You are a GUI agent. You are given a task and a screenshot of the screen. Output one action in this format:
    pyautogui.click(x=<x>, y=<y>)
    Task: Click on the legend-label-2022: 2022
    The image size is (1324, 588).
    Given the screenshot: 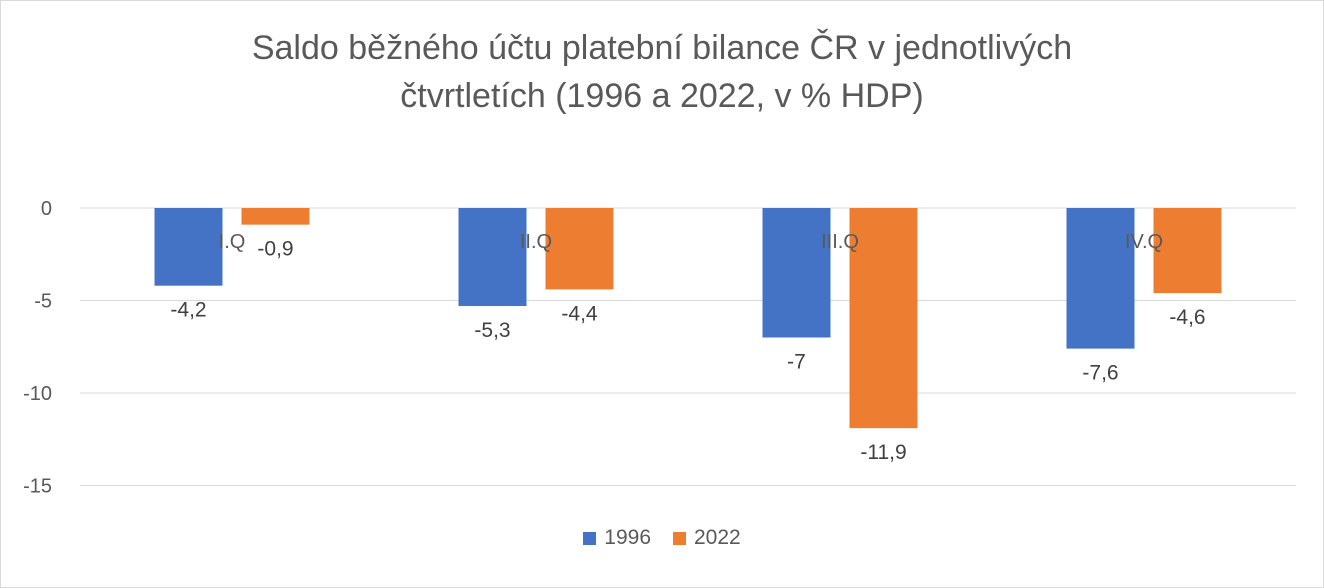 What is the action you would take?
    pyautogui.click(x=717, y=537)
    